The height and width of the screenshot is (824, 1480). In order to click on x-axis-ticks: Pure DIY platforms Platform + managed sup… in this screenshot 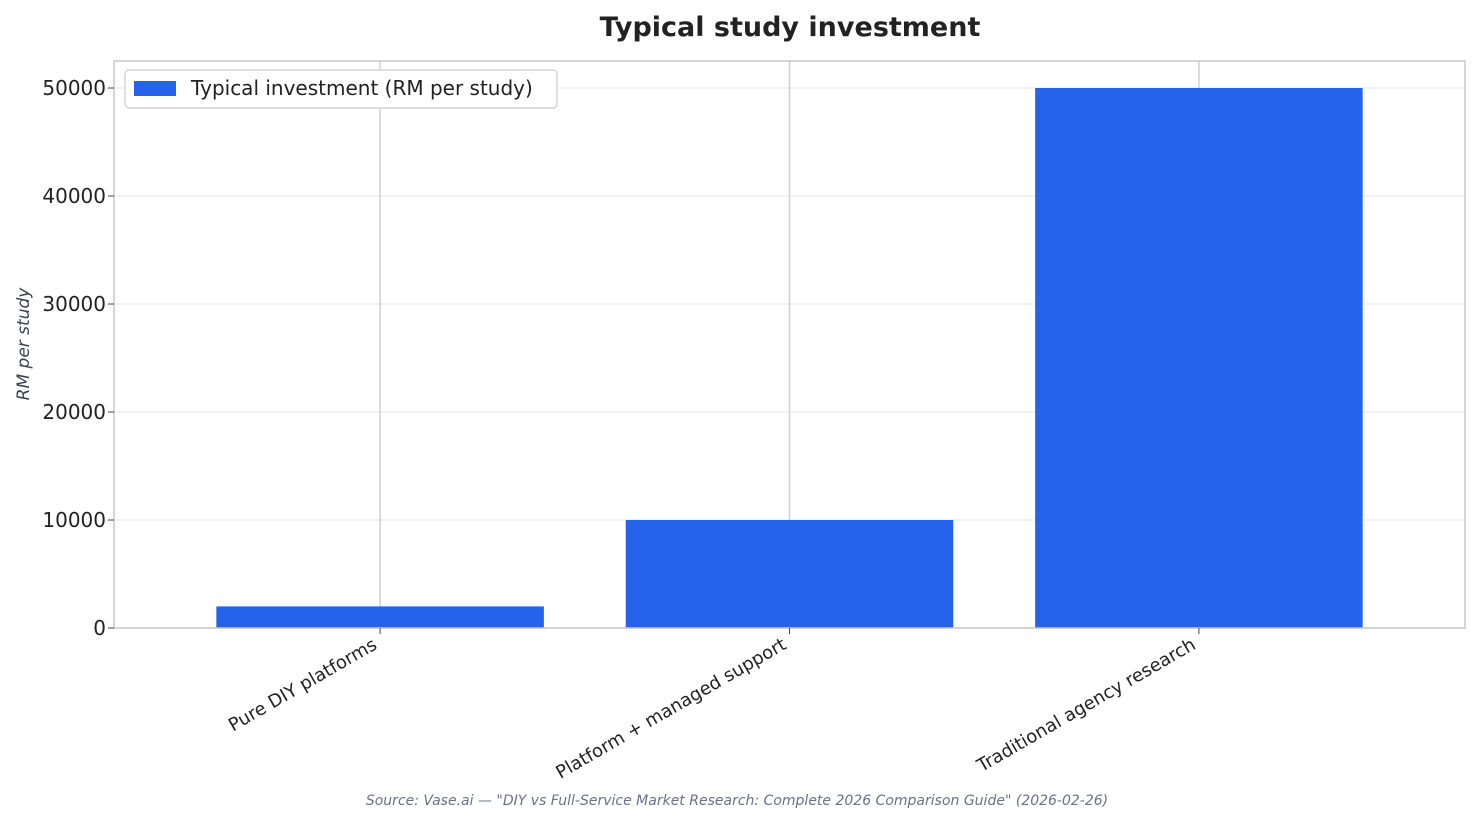, I will do `click(712, 705)`.